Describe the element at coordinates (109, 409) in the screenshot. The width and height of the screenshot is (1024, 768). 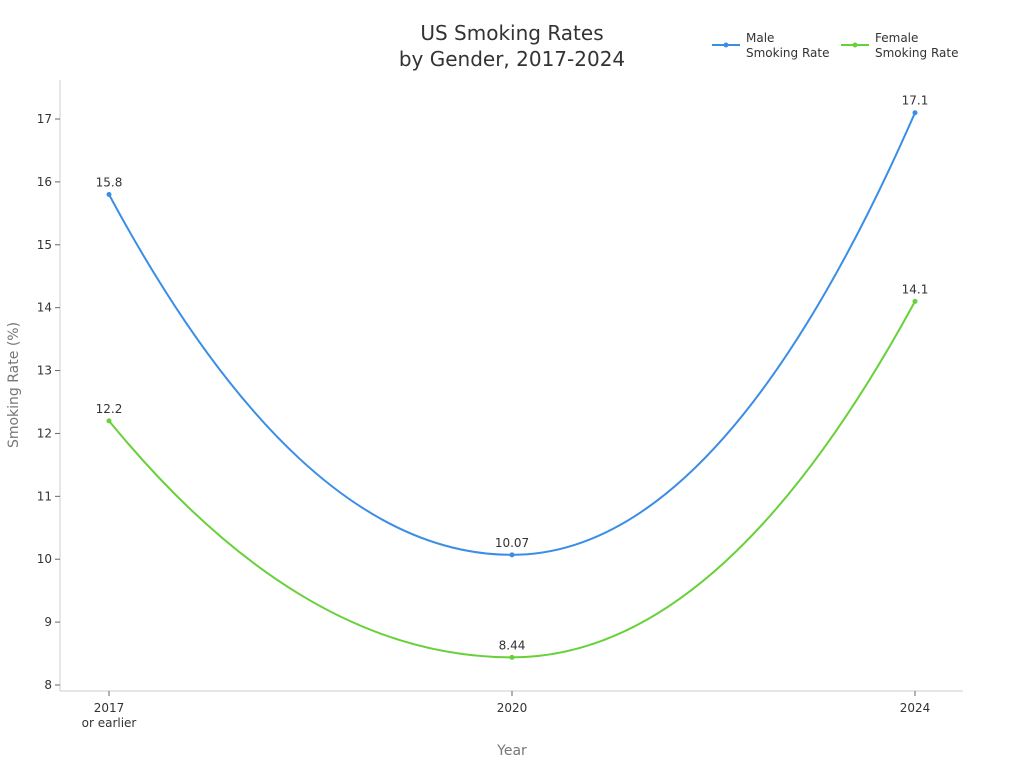
I see `data-label: 12.2` at that location.